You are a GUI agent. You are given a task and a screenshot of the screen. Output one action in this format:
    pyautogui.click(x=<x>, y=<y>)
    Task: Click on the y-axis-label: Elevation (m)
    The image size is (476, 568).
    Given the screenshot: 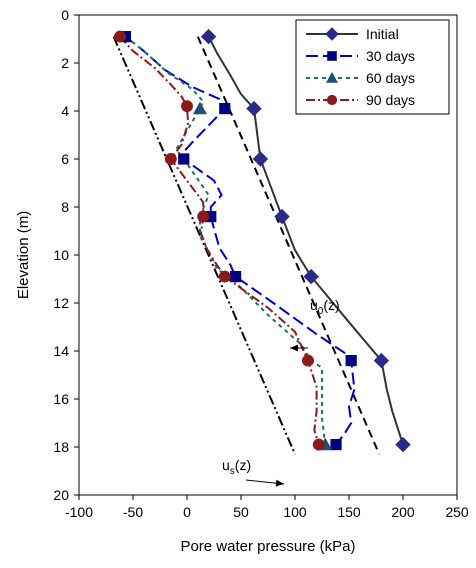 What is the action you would take?
    pyautogui.click(x=23, y=255)
    